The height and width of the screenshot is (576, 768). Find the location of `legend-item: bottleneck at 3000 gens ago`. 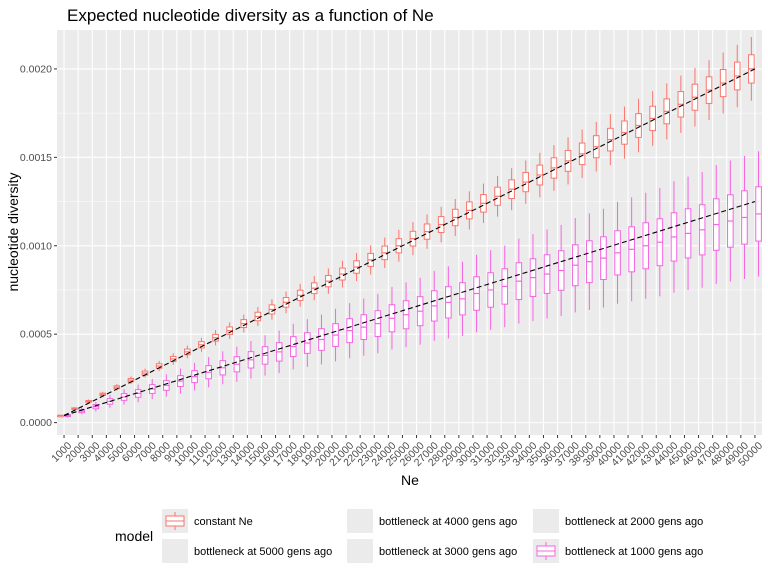

legend-item: bottleneck at 3000 gens ago is located at coordinates (432, 551).